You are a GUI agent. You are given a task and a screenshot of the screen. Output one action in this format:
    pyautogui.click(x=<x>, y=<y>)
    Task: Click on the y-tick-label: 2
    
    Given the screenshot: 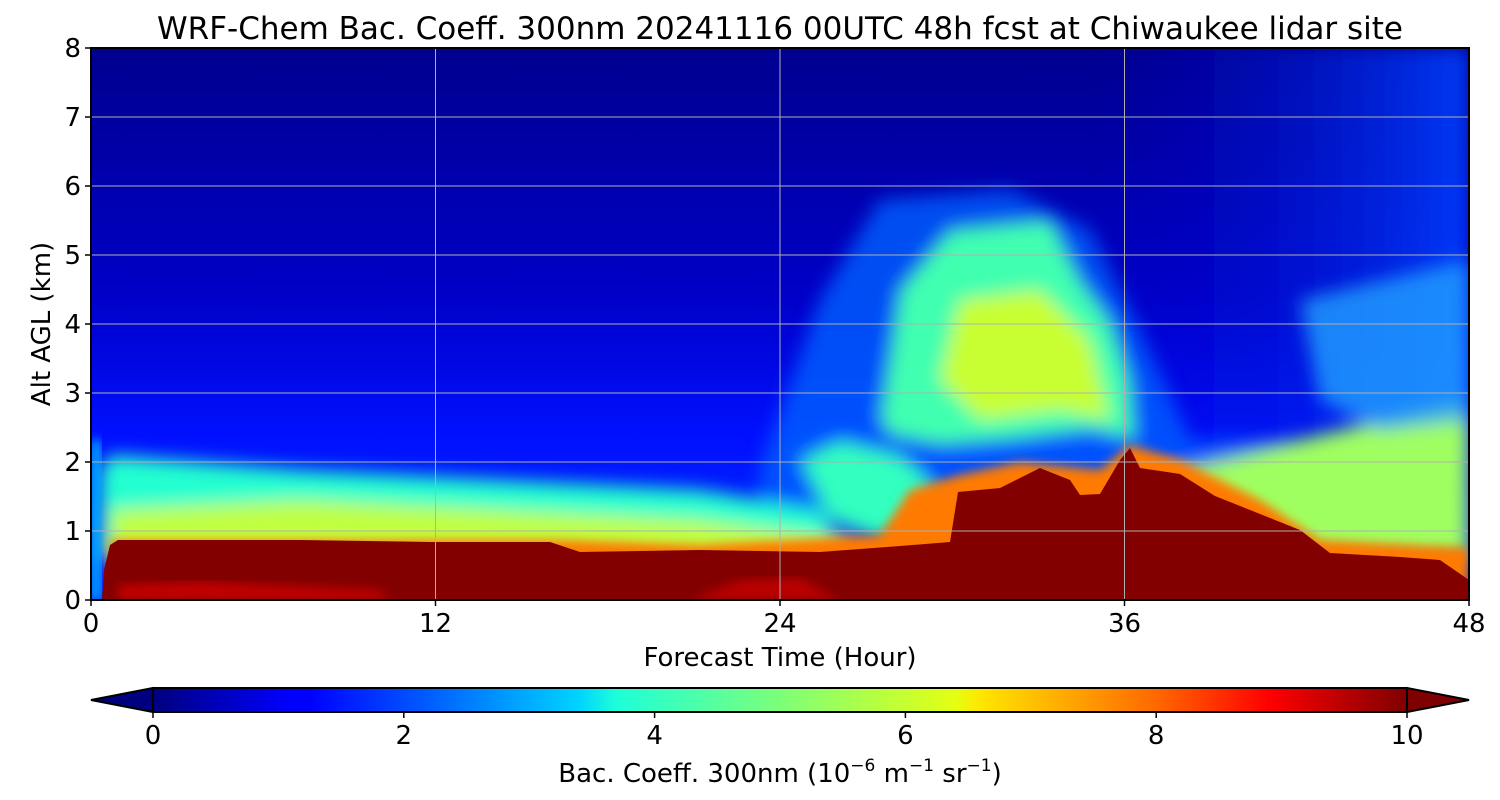 What is the action you would take?
    pyautogui.click(x=72, y=463)
    